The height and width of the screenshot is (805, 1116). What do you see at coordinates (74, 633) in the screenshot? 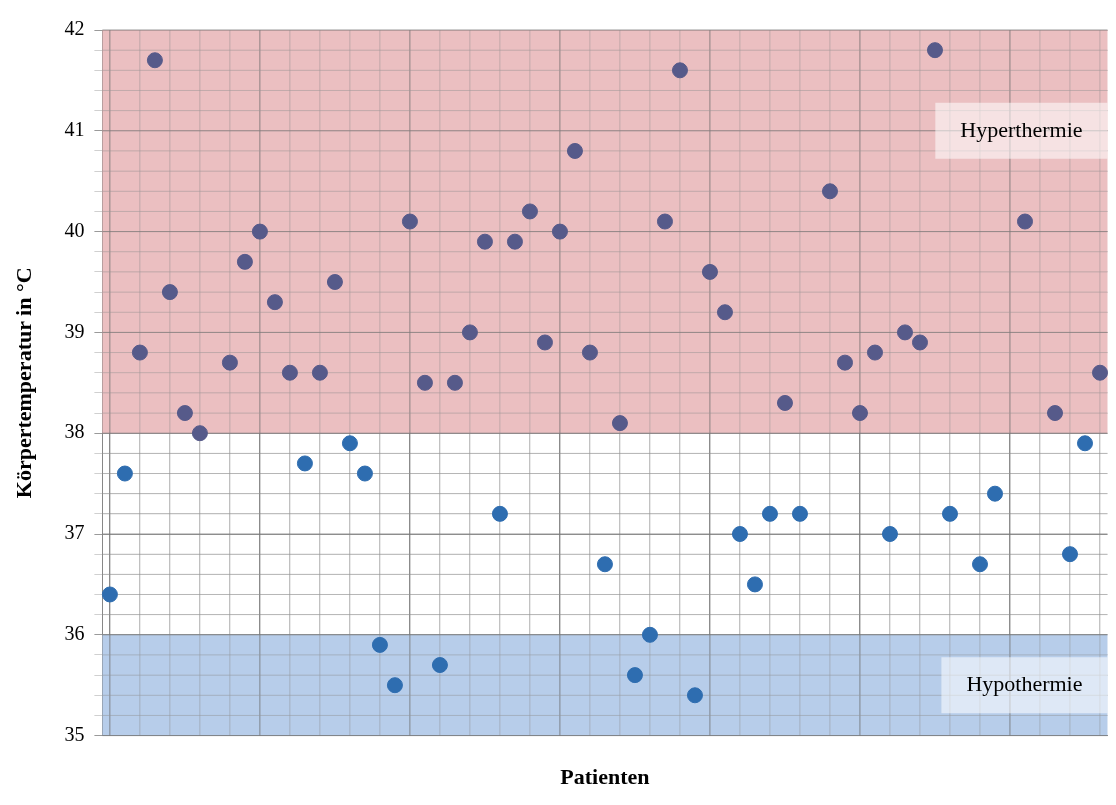
I see `y-tick-label: 36` at bounding box center [74, 633].